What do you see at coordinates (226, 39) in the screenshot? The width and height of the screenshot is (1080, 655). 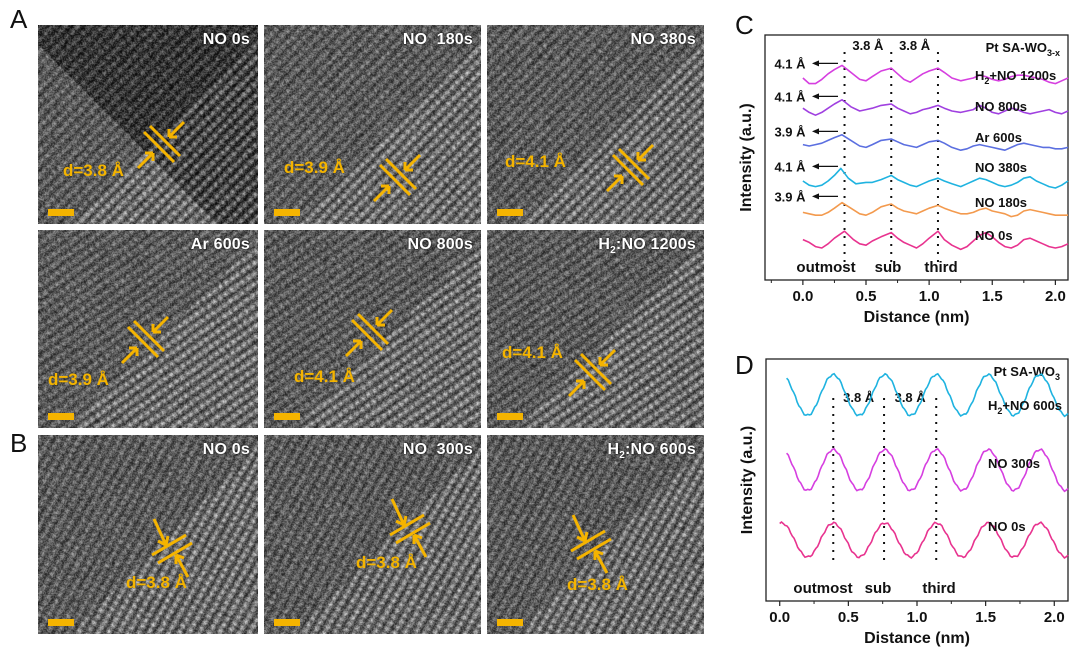 I see `condition-label: NO 0s` at bounding box center [226, 39].